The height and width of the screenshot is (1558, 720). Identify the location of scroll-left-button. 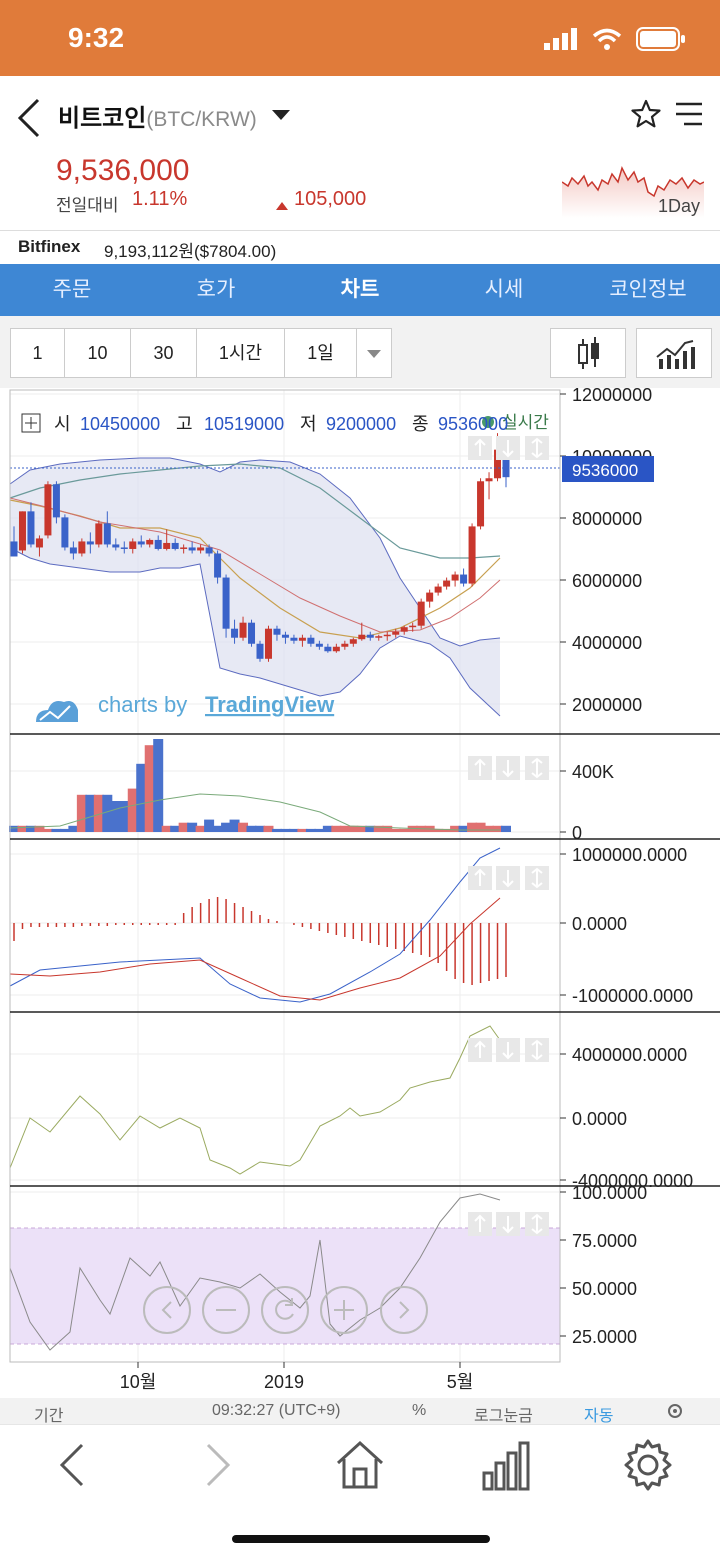
(167, 1310).